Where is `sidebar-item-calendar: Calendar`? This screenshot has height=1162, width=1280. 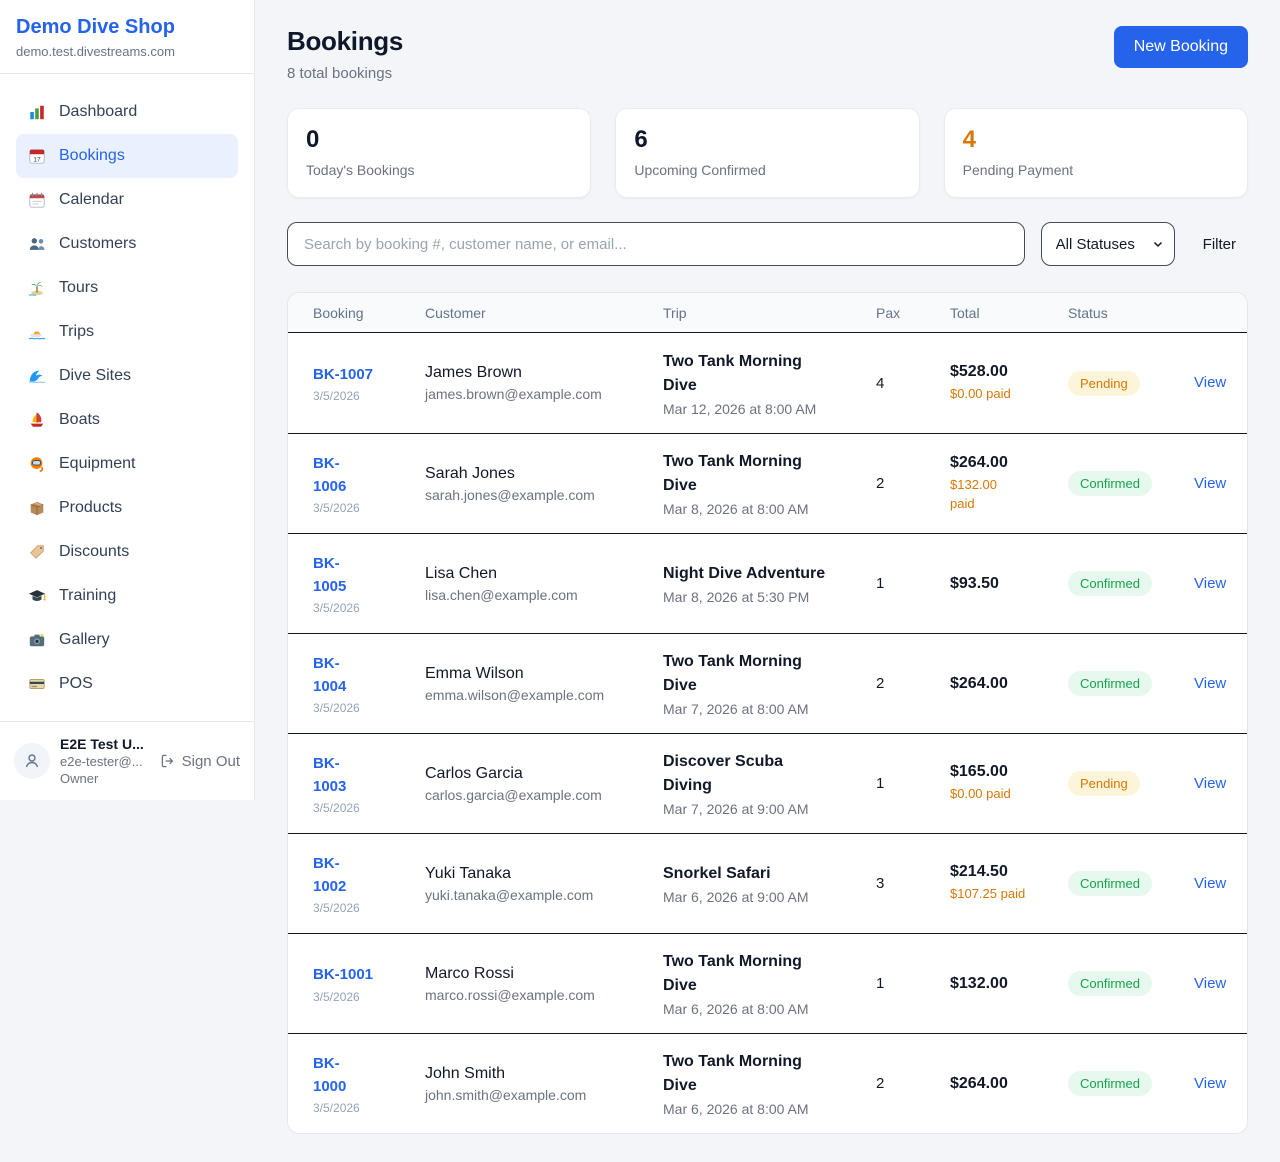 sidebar-item-calendar: Calendar is located at coordinates (127, 200).